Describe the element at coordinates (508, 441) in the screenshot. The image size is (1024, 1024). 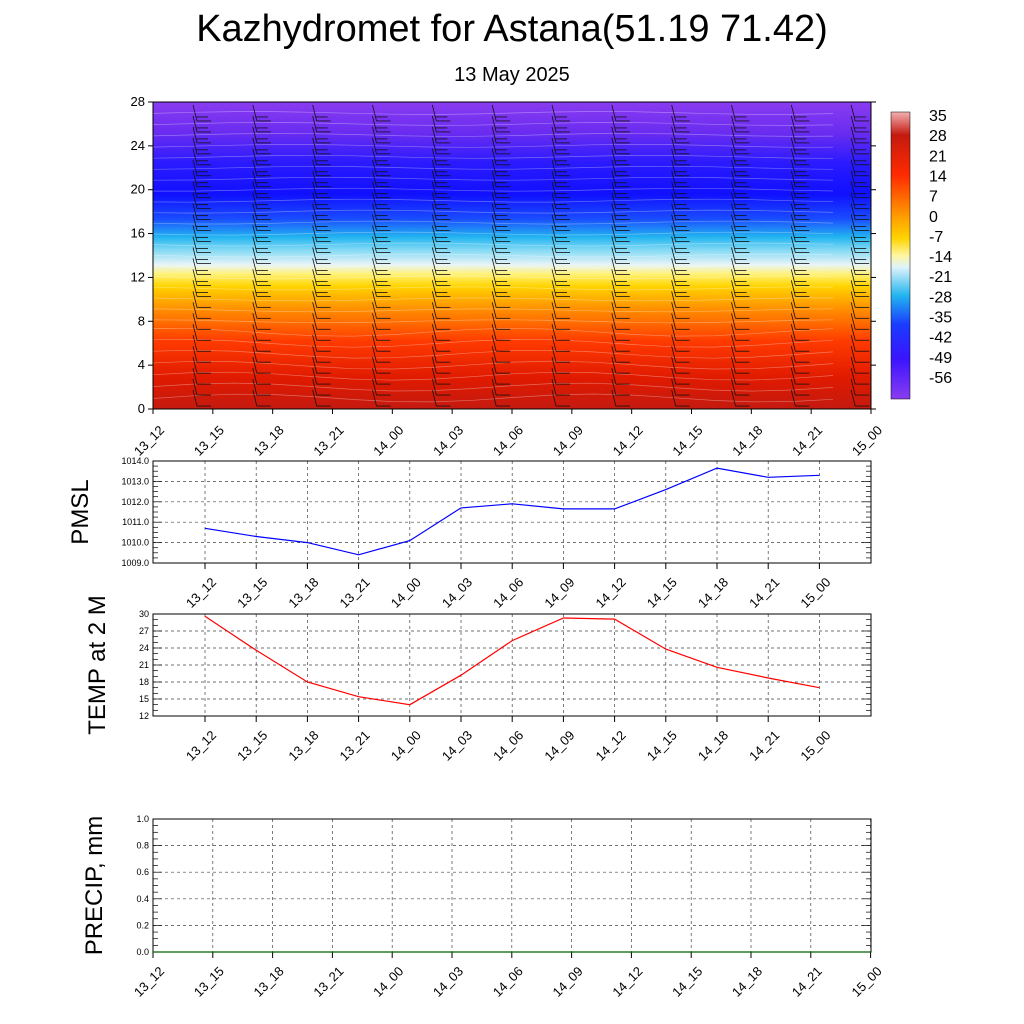
I see `x-tick-label: 14_06` at that location.